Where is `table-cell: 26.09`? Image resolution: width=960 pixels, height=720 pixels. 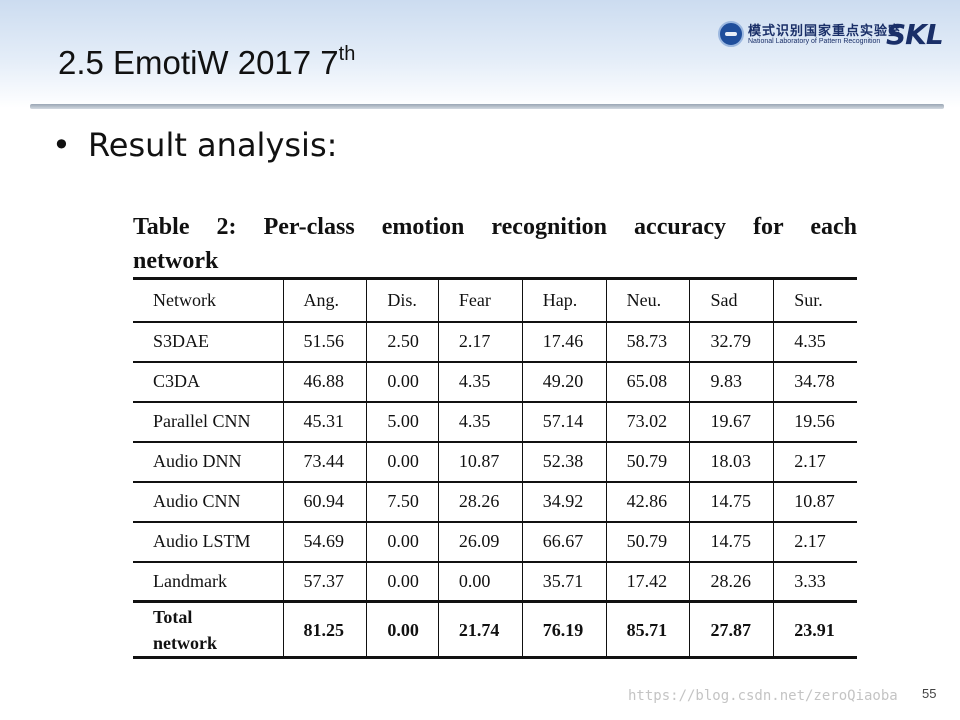 table-cell: 26.09 is located at coordinates (480, 542).